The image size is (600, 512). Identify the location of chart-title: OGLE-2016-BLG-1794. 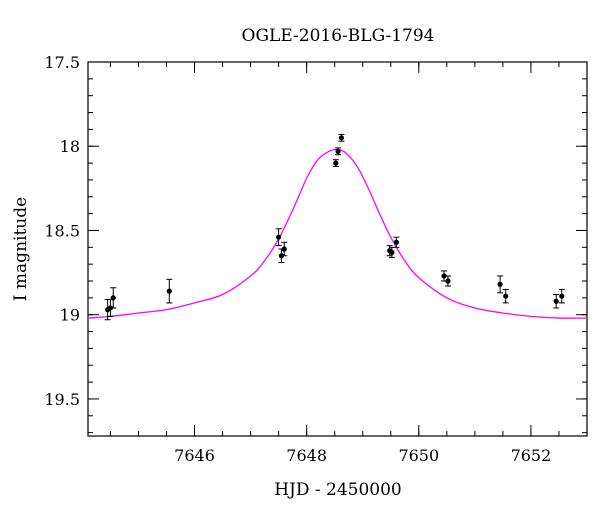
(338, 36).